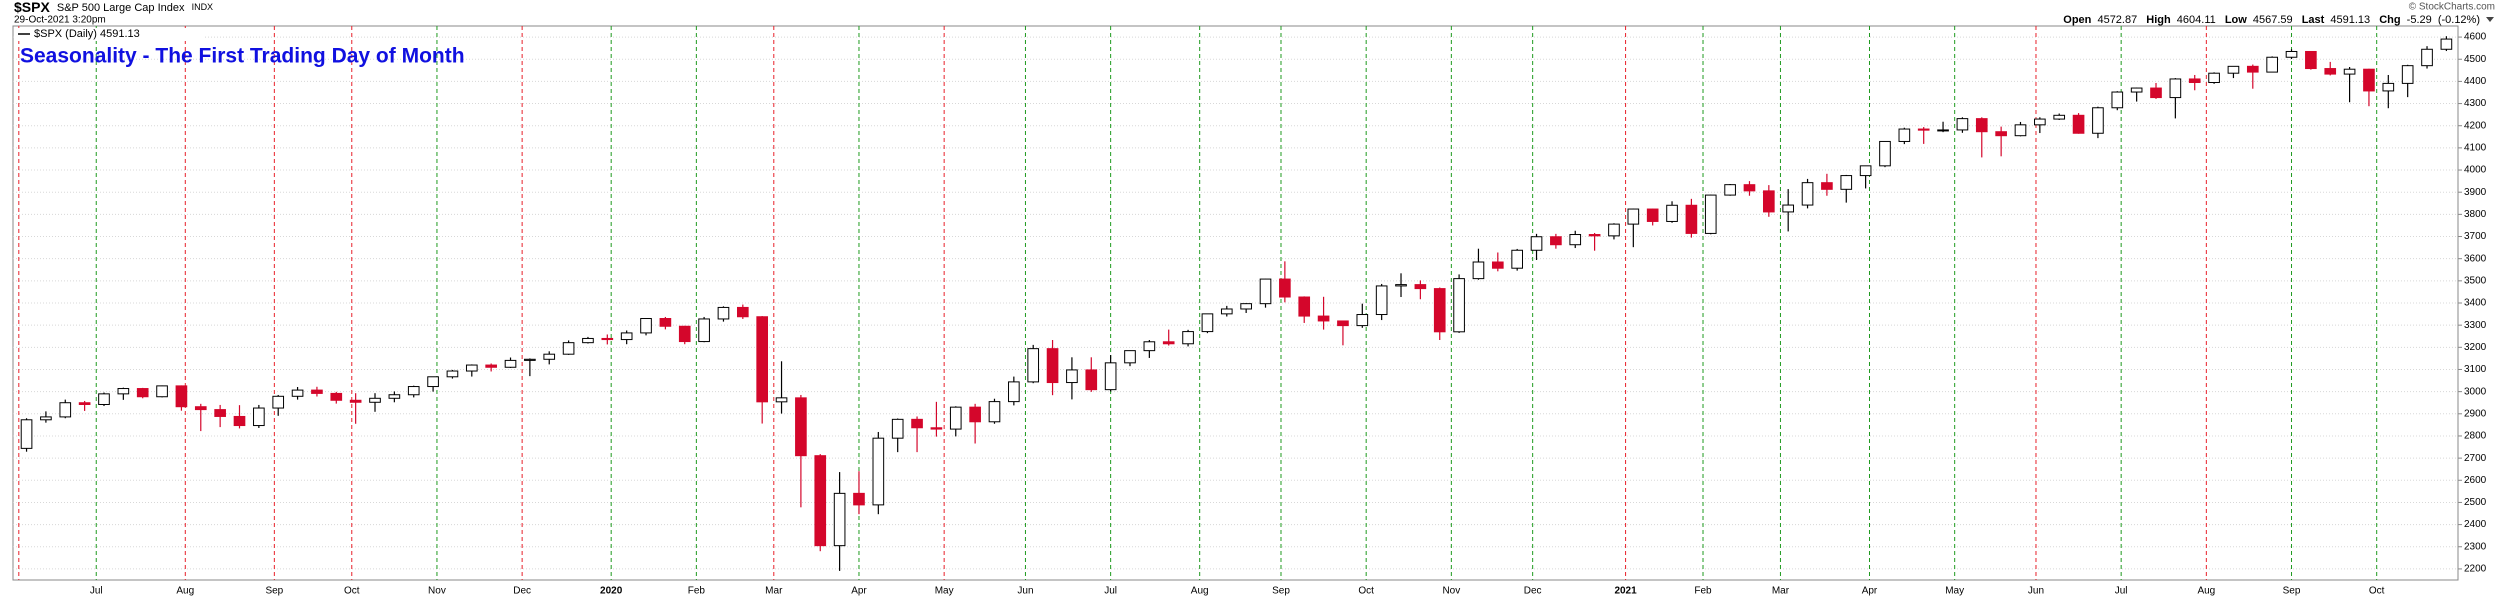 This screenshot has width=2500, height=600. I want to click on y-tick-label: 3400, so click(2475, 303).